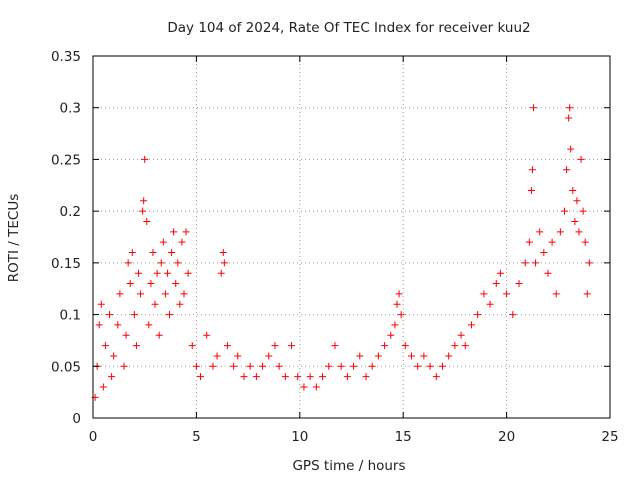 This screenshot has height=480, width=640. I want to click on y-tick-label: 0.35, so click(66, 57).